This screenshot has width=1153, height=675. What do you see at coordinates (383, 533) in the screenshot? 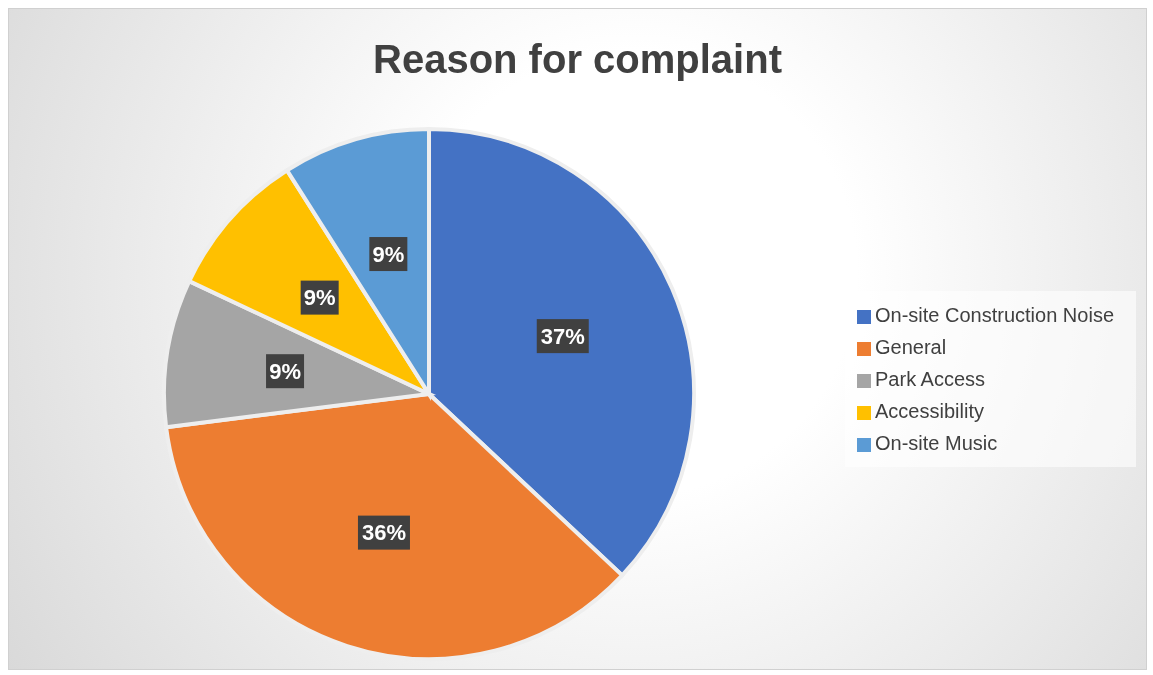
I see `data-label: 36%` at bounding box center [383, 533].